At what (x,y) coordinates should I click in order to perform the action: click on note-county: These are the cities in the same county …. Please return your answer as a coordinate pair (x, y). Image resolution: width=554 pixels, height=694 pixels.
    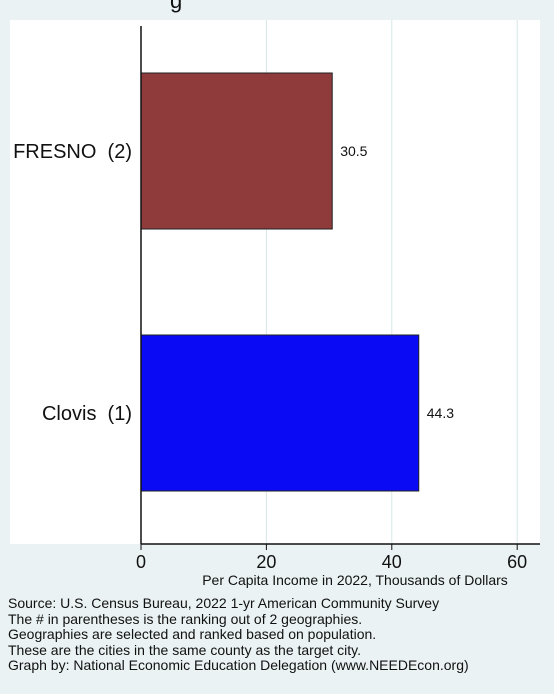
    Looking at the image, I should click on (185, 649).